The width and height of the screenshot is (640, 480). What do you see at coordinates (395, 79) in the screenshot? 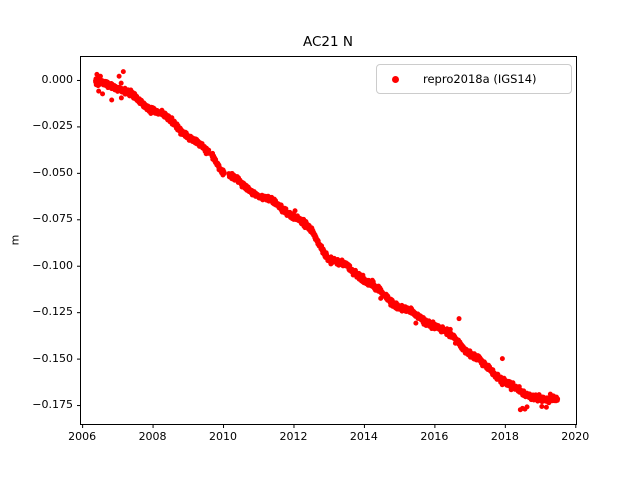
I see `legend-marker-dot-icon` at bounding box center [395, 79].